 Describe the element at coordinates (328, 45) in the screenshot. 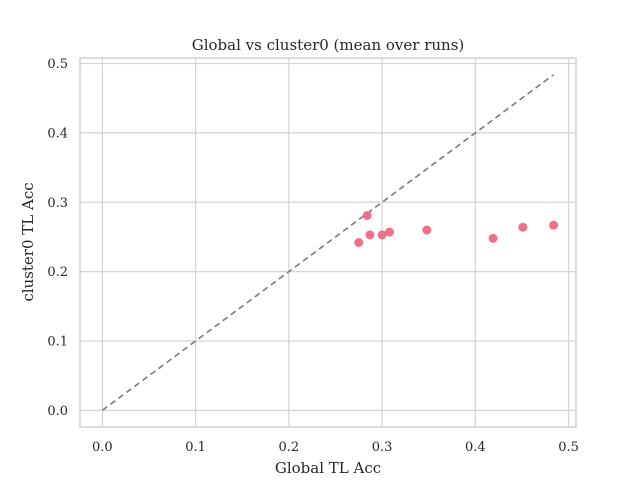

I see `chart-title: Global vs cluster0 (mean over runs)` at that location.